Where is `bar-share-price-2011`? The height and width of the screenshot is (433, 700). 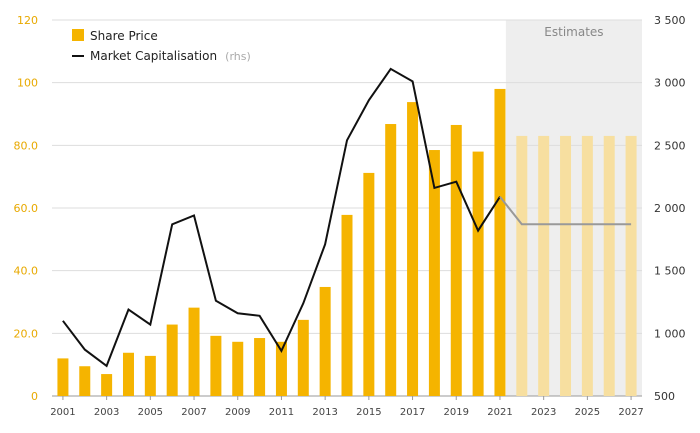 bar-share-price-2011 is located at coordinates (281, 368).